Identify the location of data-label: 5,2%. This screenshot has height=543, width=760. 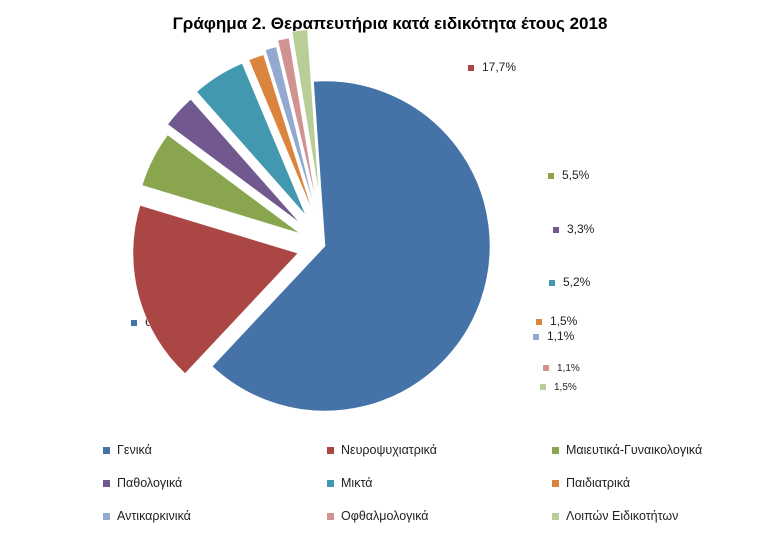
(570, 282).